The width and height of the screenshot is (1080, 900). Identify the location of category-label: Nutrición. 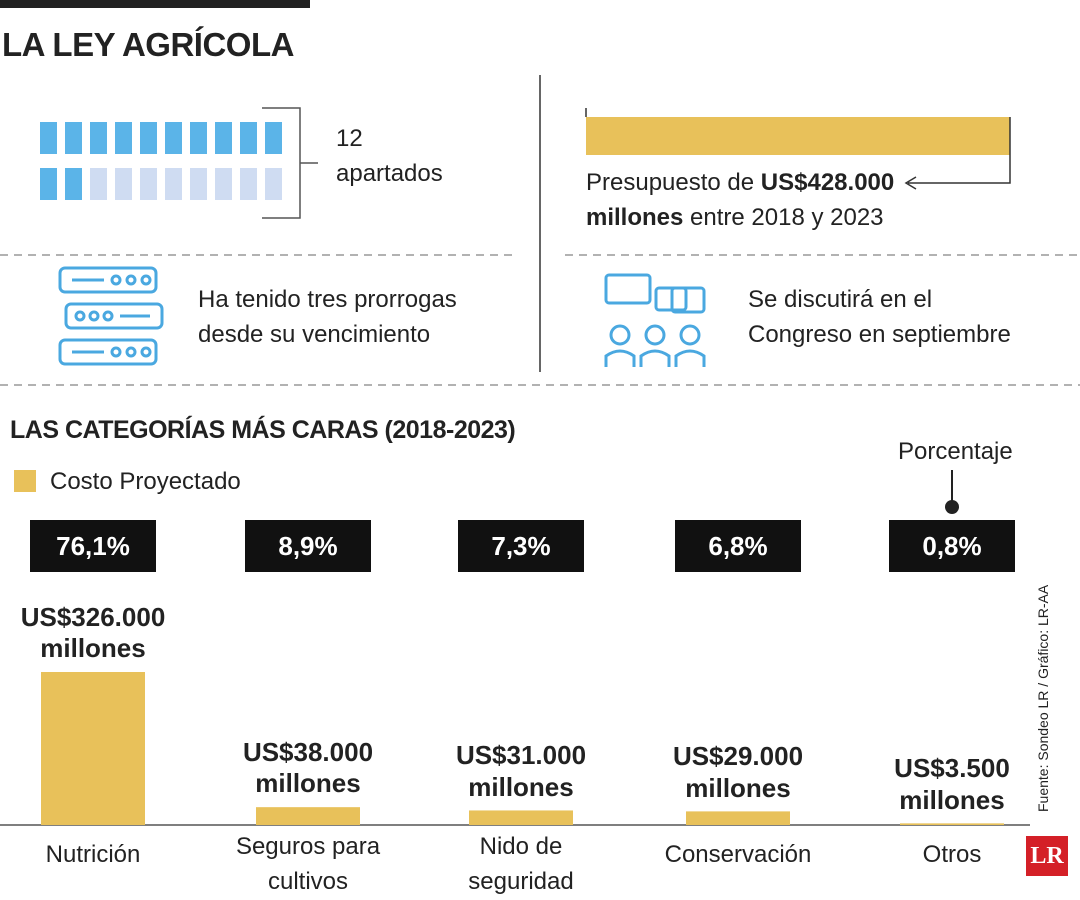
(93, 854).